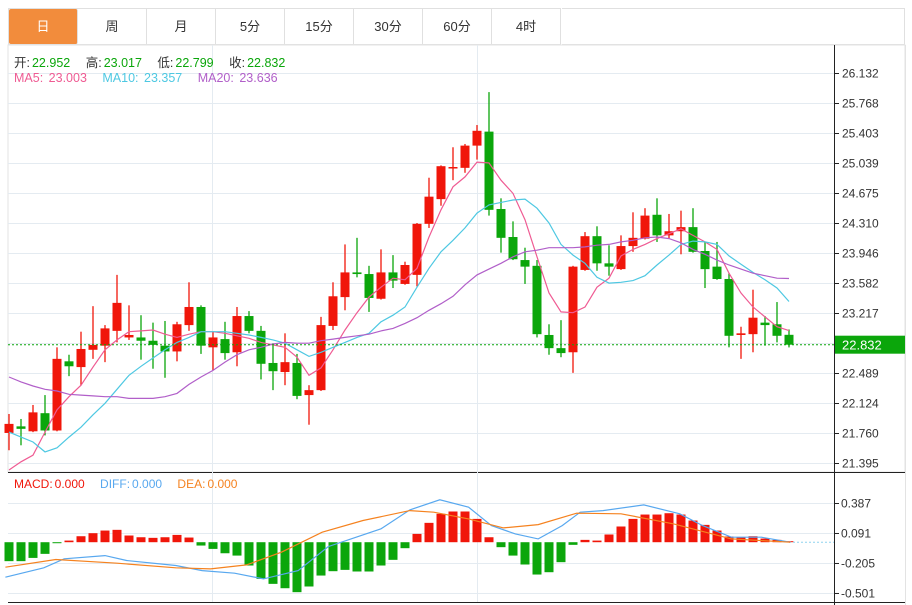 The width and height of the screenshot is (912, 605). I want to click on macd-tick-label: 0.387, so click(856, 503).